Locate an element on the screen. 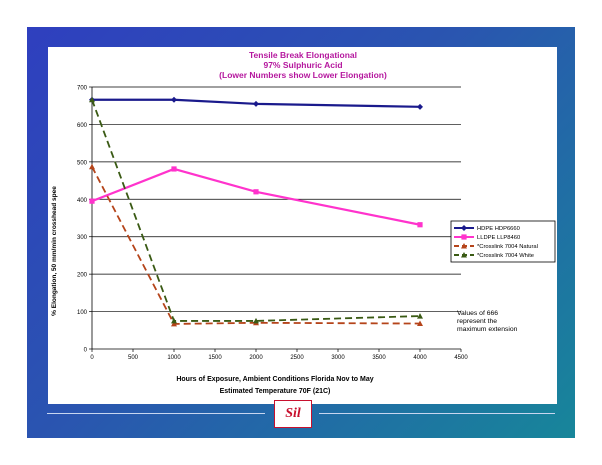 Image resolution: width=602 pixels, height=465 pixels. annotation-line-1: Values of 666 is located at coordinates (477, 313).